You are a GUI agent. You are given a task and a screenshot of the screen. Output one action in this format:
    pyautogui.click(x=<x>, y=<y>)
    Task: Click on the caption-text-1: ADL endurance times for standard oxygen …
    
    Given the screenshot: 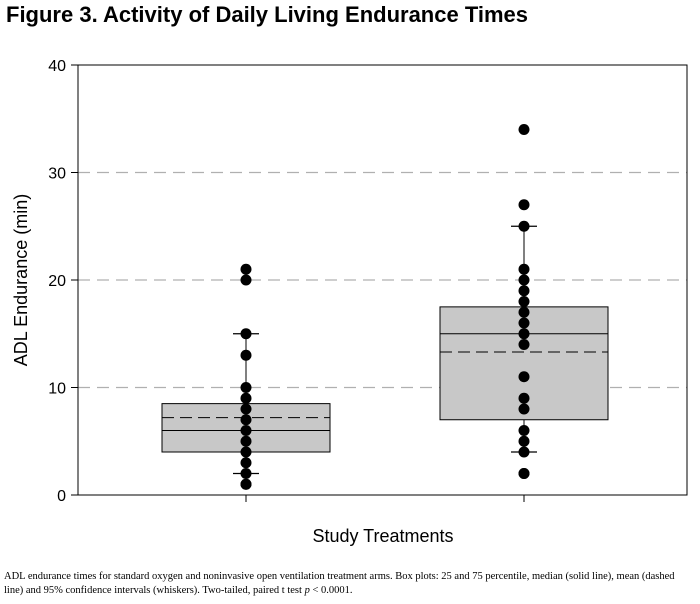 What is the action you would take?
    pyautogui.click(x=339, y=583)
    